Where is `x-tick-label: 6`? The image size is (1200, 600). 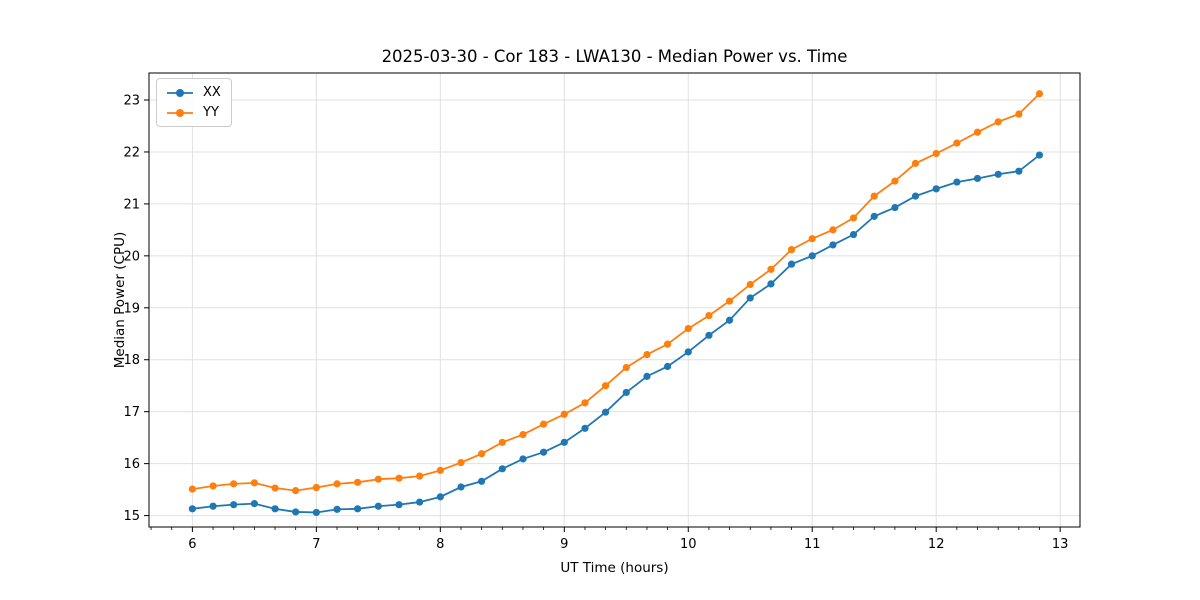
x-tick-label: 6 is located at coordinates (192, 544).